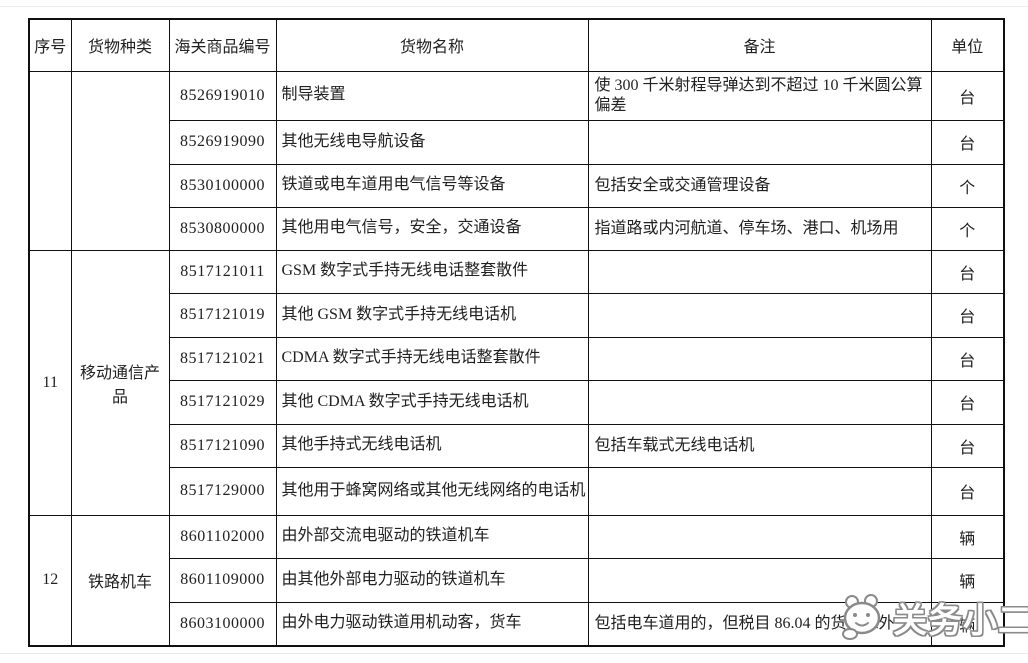 The width and height of the screenshot is (1028, 663). Describe the element at coordinates (432, 142) in the screenshot. I see `goods-name-cell: 其他无线电导航设备` at that location.